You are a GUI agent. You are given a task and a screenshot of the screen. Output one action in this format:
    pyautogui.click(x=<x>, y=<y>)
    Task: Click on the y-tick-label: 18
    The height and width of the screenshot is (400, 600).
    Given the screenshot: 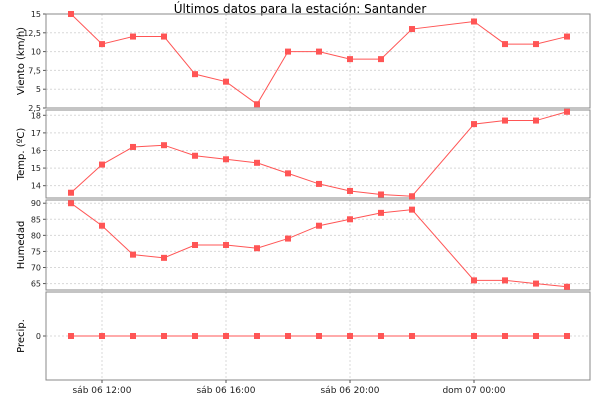 What is the action you would take?
    pyautogui.click(x=36, y=115)
    